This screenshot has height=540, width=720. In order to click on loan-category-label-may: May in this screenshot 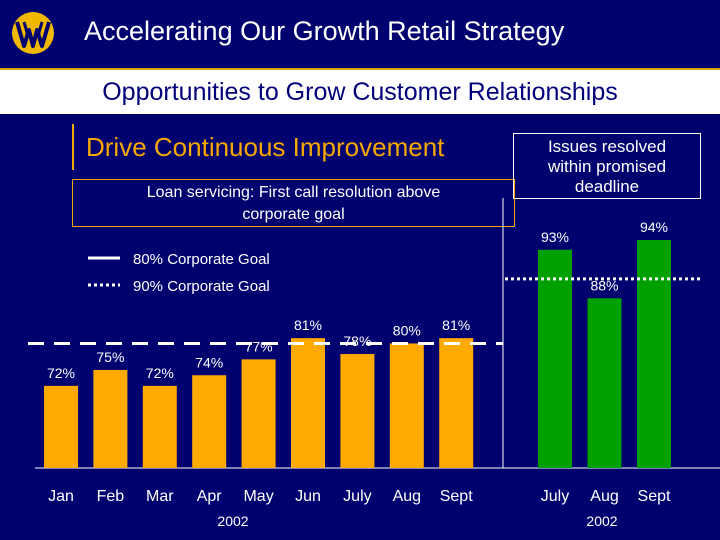, I will do `click(258, 496)`.